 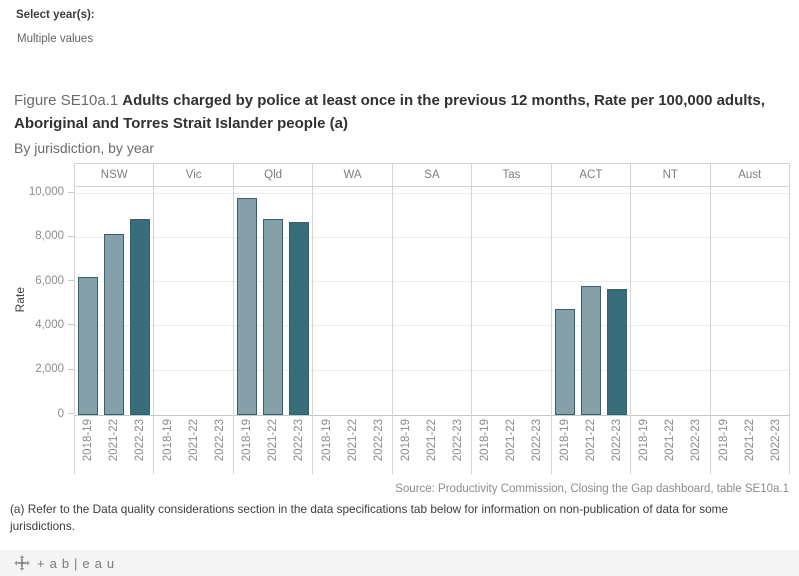 What do you see at coordinates (591, 175) in the screenshot?
I see `facet-header-act: ACT` at bounding box center [591, 175].